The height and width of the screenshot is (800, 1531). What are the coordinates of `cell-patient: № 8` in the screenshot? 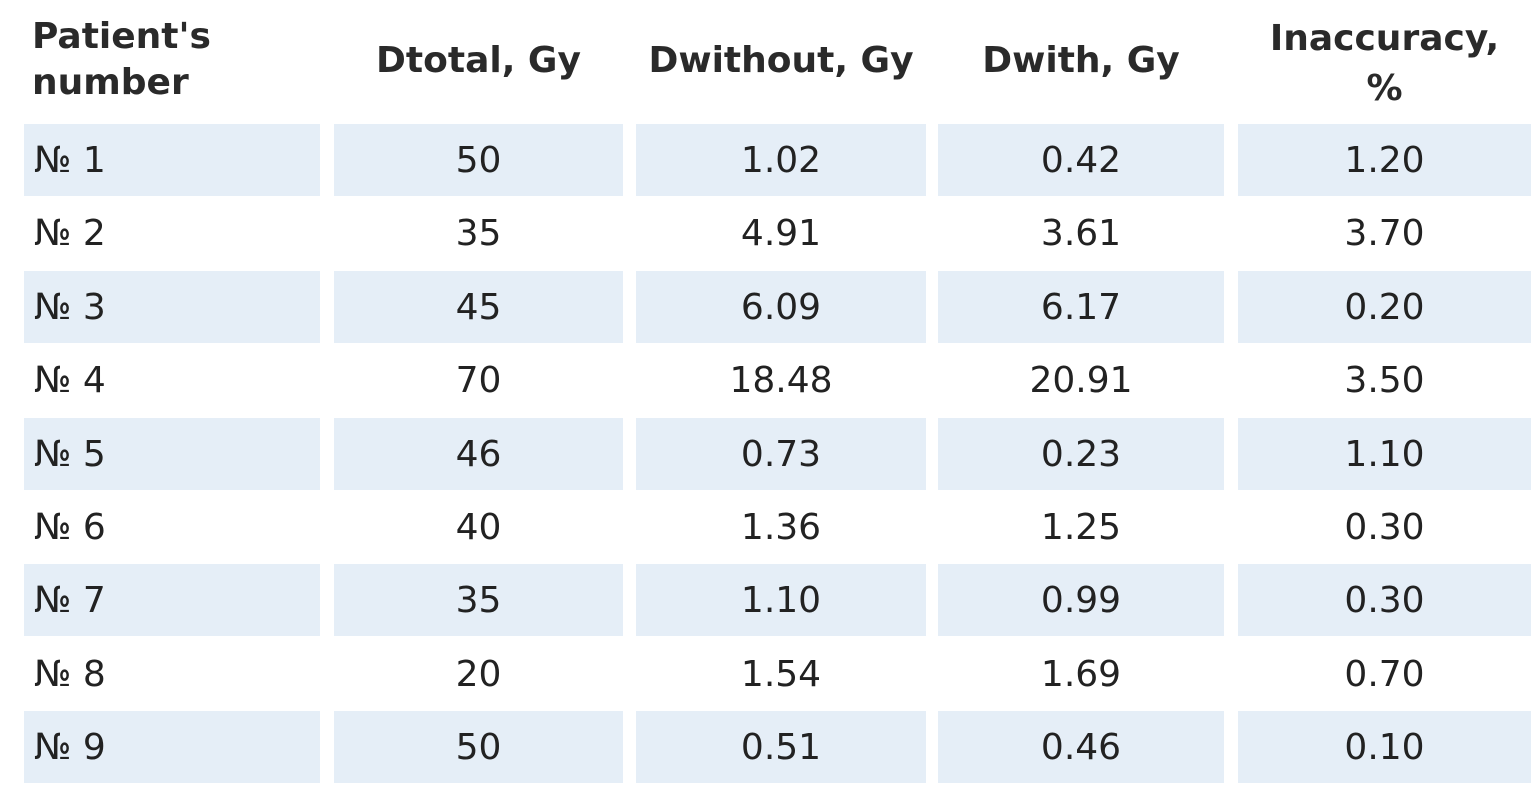 It's located at (70, 674).